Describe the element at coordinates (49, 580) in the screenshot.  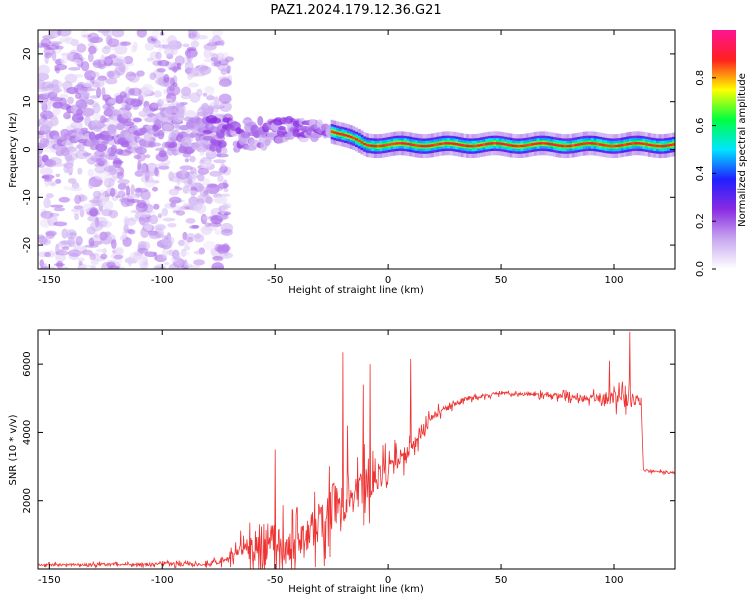
I see `x-tick-label: -150` at that location.